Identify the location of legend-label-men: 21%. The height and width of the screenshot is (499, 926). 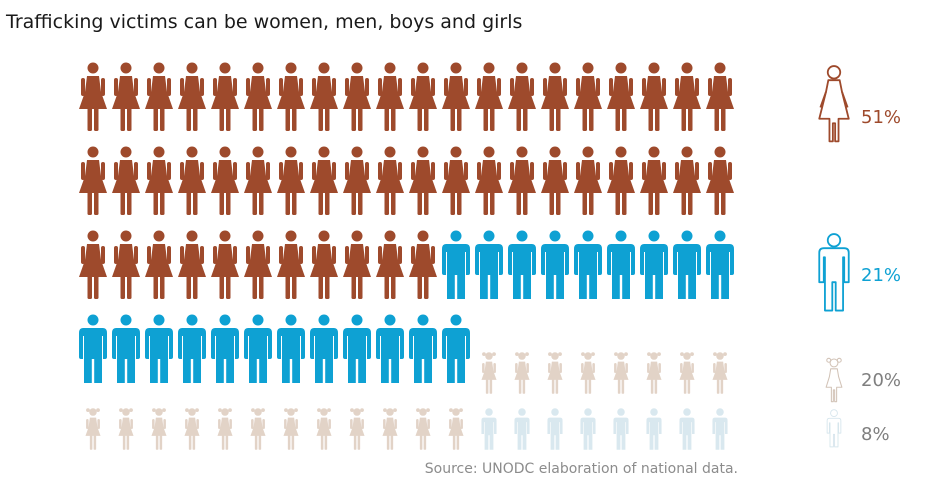
(881, 275).